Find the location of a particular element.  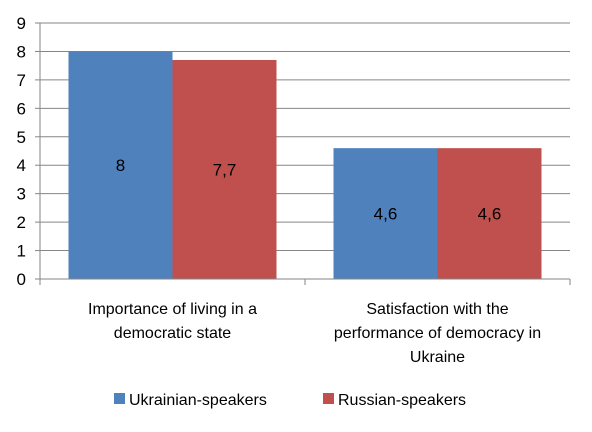

y-tick-label: 9 is located at coordinates (21, 23).